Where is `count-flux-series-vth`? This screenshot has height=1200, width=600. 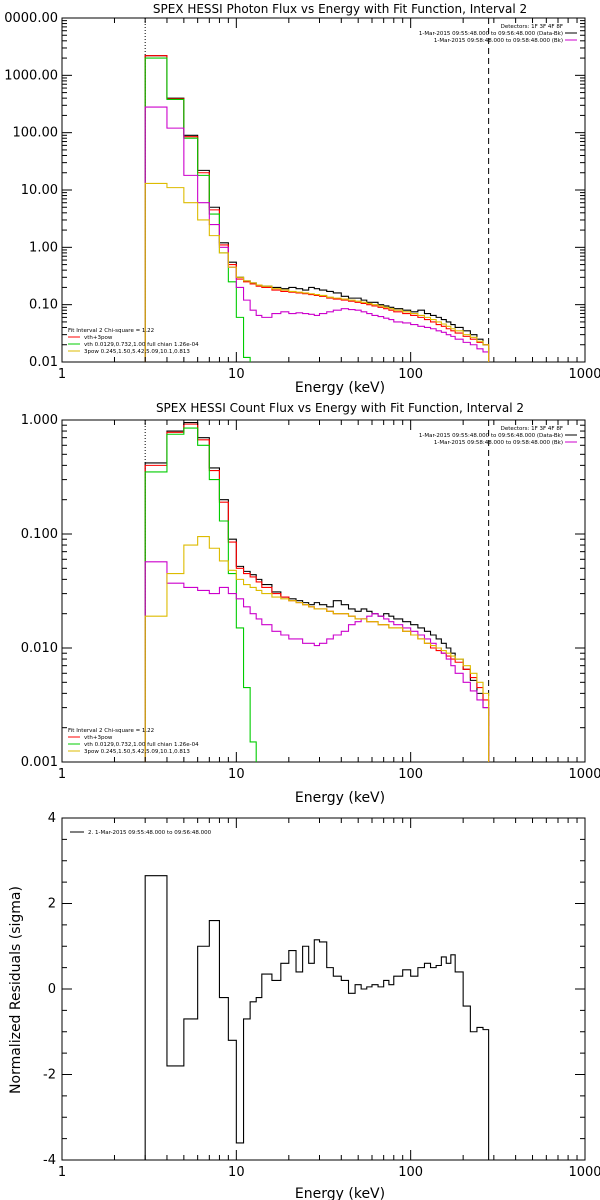 count-flux-series-vth is located at coordinates (200, 594).